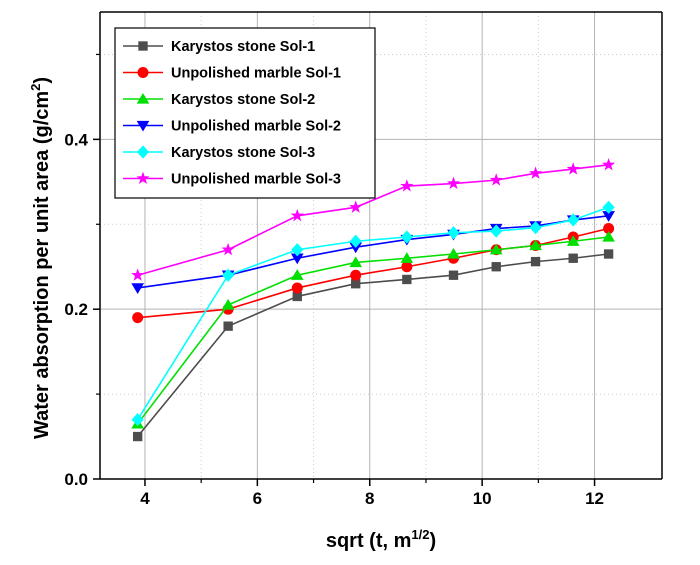 The image size is (700, 565). What do you see at coordinates (40, 258) in the screenshot?
I see `y-axis-title: Water absorption per unit area (g/cm2)` at bounding box center [40, 258].